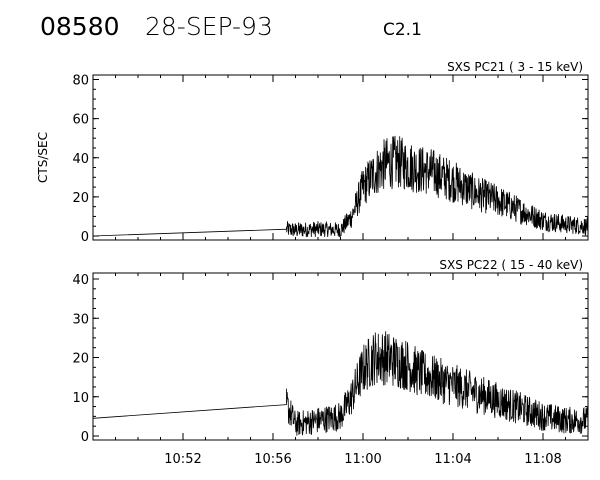 This screenshot has width=600, height=480. I want to click on y-axis-label: CTS/SEC, so click(43, 157).